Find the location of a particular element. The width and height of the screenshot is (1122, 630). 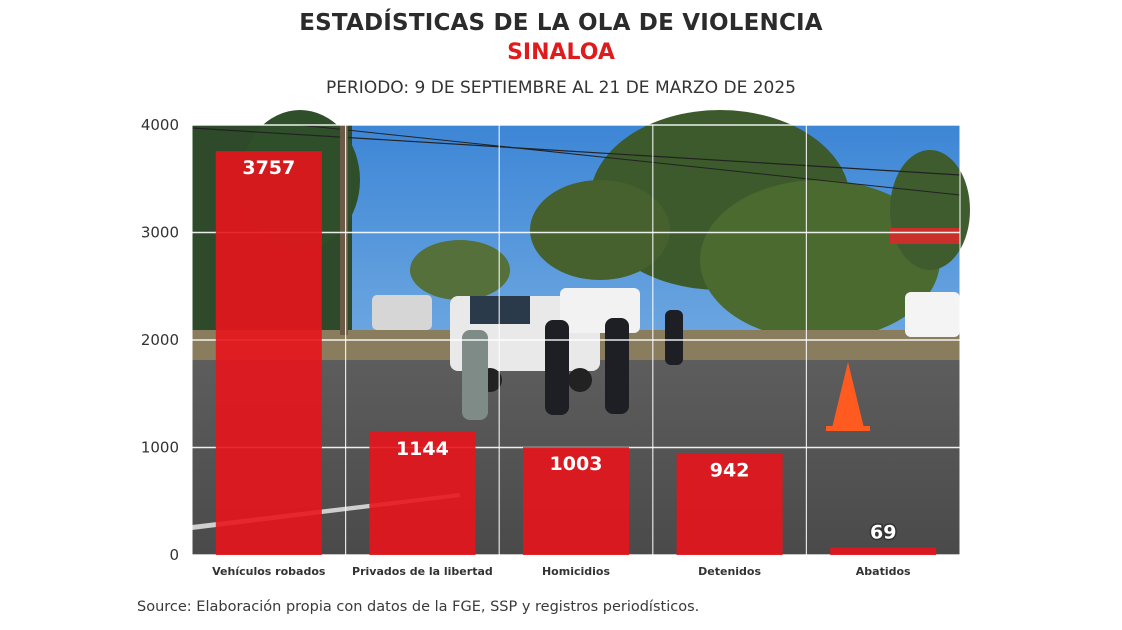

x-tick-label: Vehículos robados is located at coordinates (269, 571).